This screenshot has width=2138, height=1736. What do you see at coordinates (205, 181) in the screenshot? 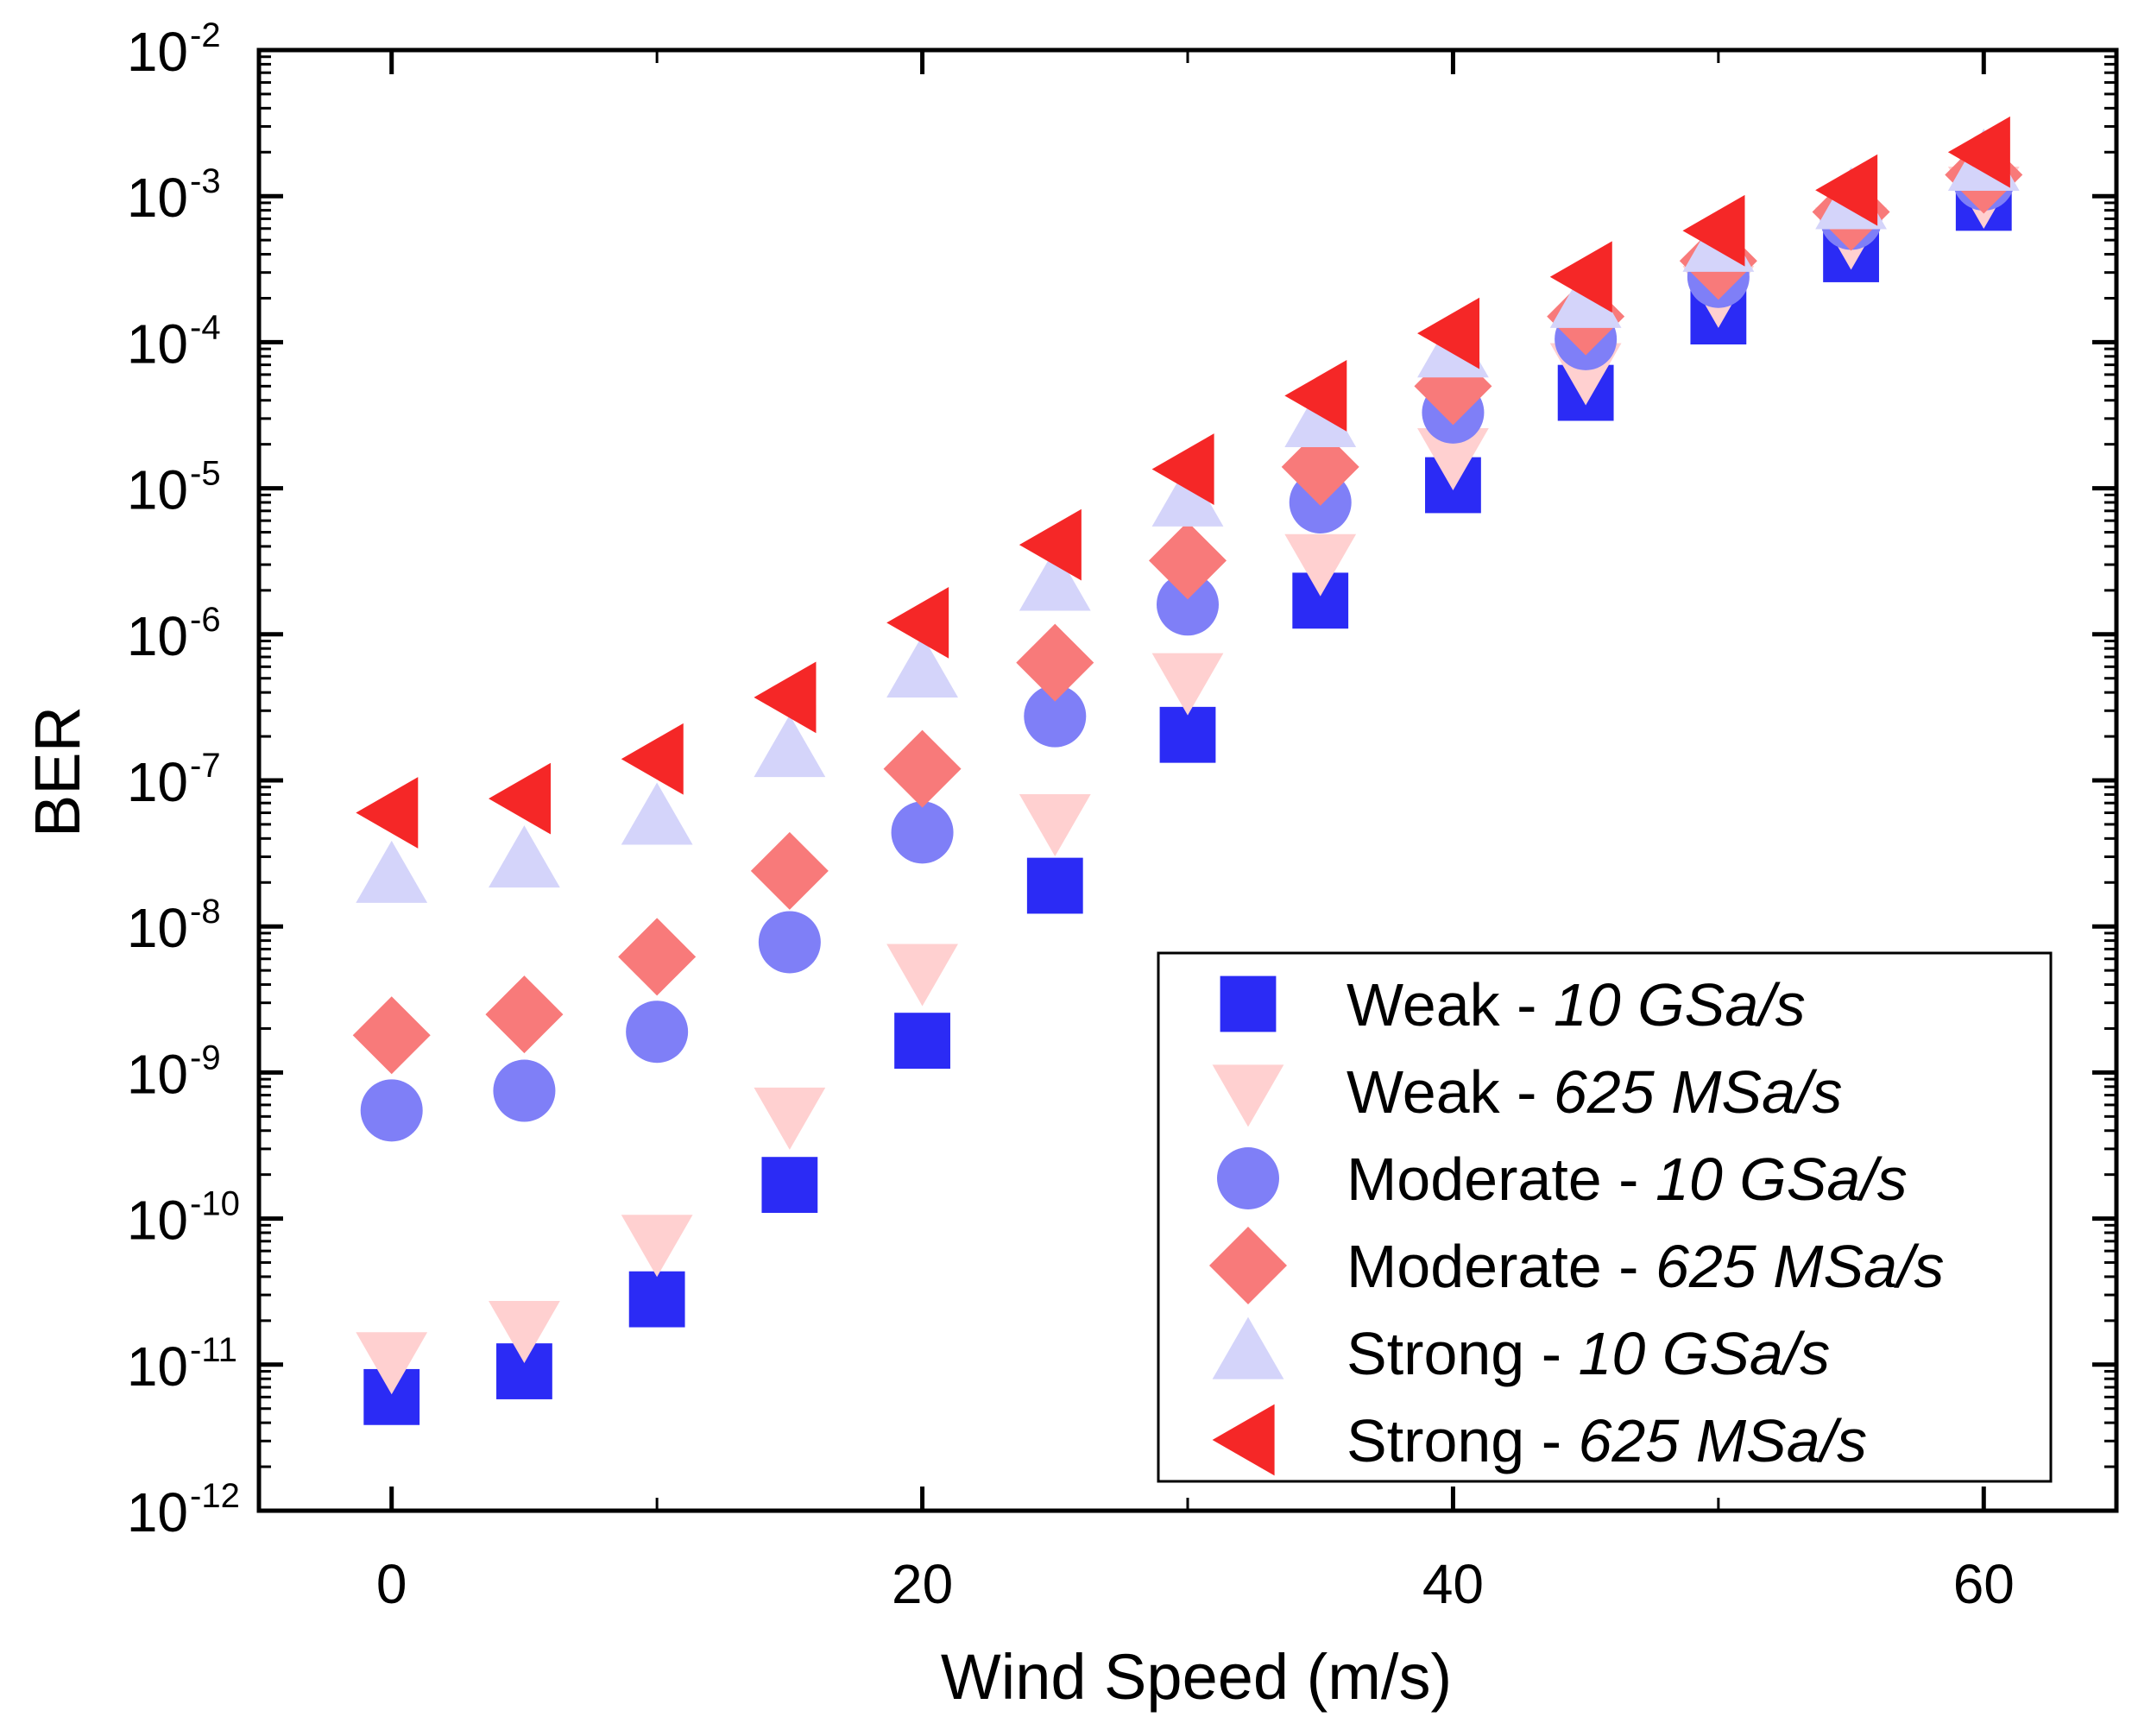
I see `y-tick-exponent: -3` at bounding box center [205, 181].